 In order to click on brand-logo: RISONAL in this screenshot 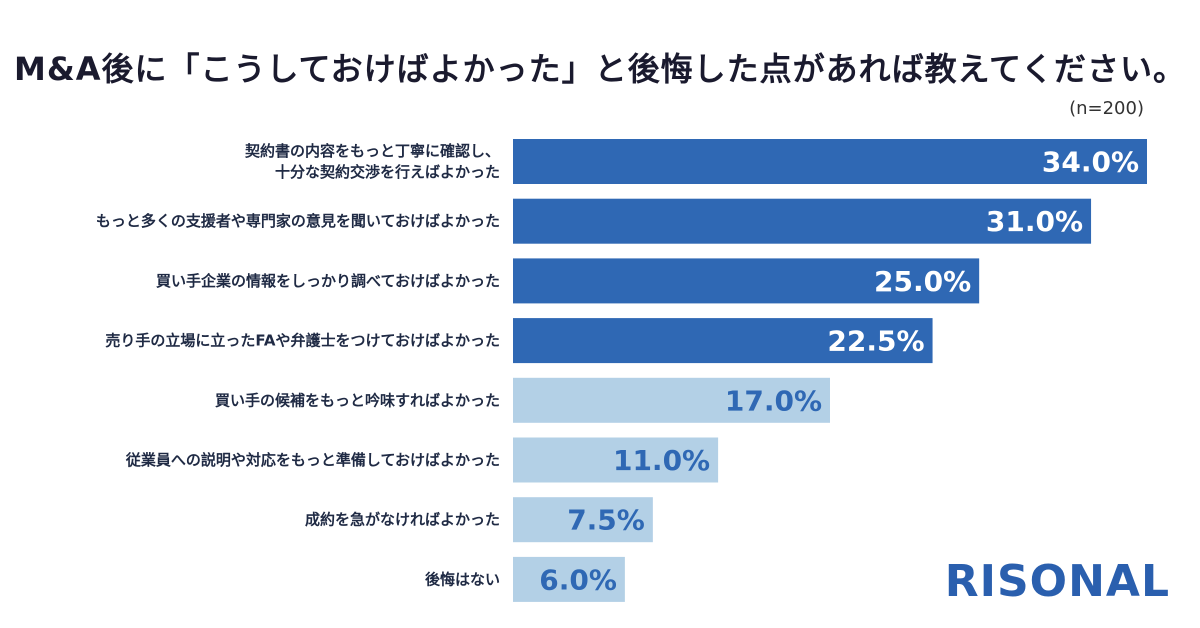, I will do `click(1057, 581)`.